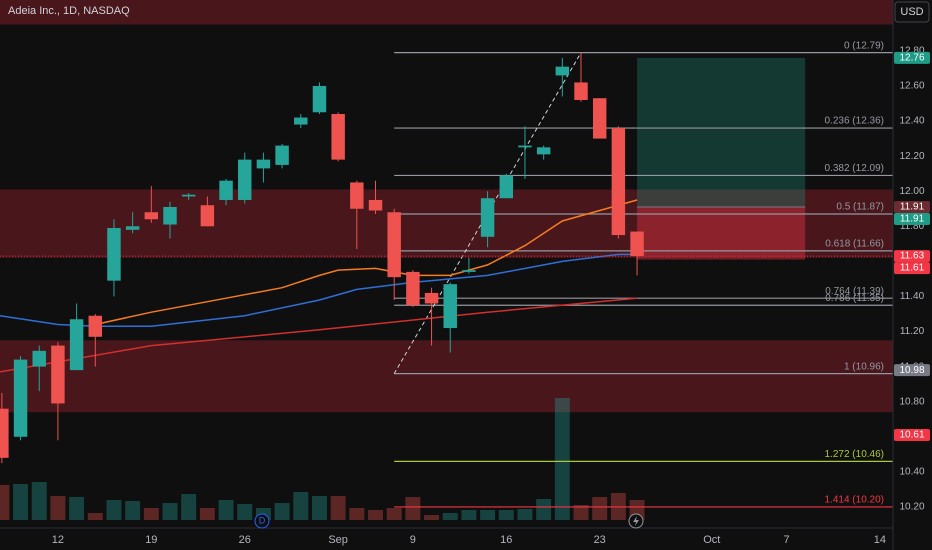 Image resolution: width=932 pixels, height=550 pixels. What do you see at coordinates (911, 51) in the screenshot?
I see `y-tick-label: 12.80` at bounding box center [911, 51].